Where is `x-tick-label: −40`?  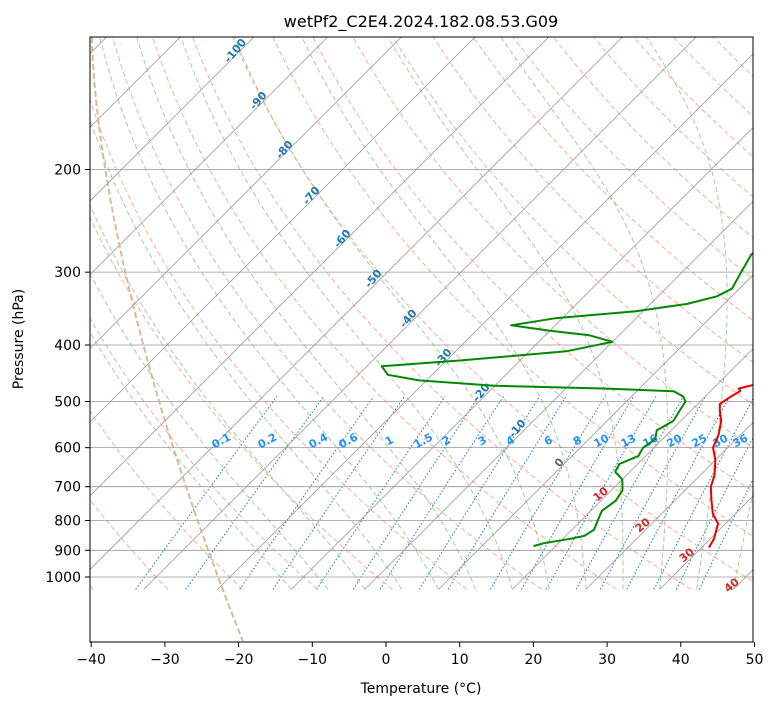
x-tick-label: −40 is located at coordinates (91, 660).